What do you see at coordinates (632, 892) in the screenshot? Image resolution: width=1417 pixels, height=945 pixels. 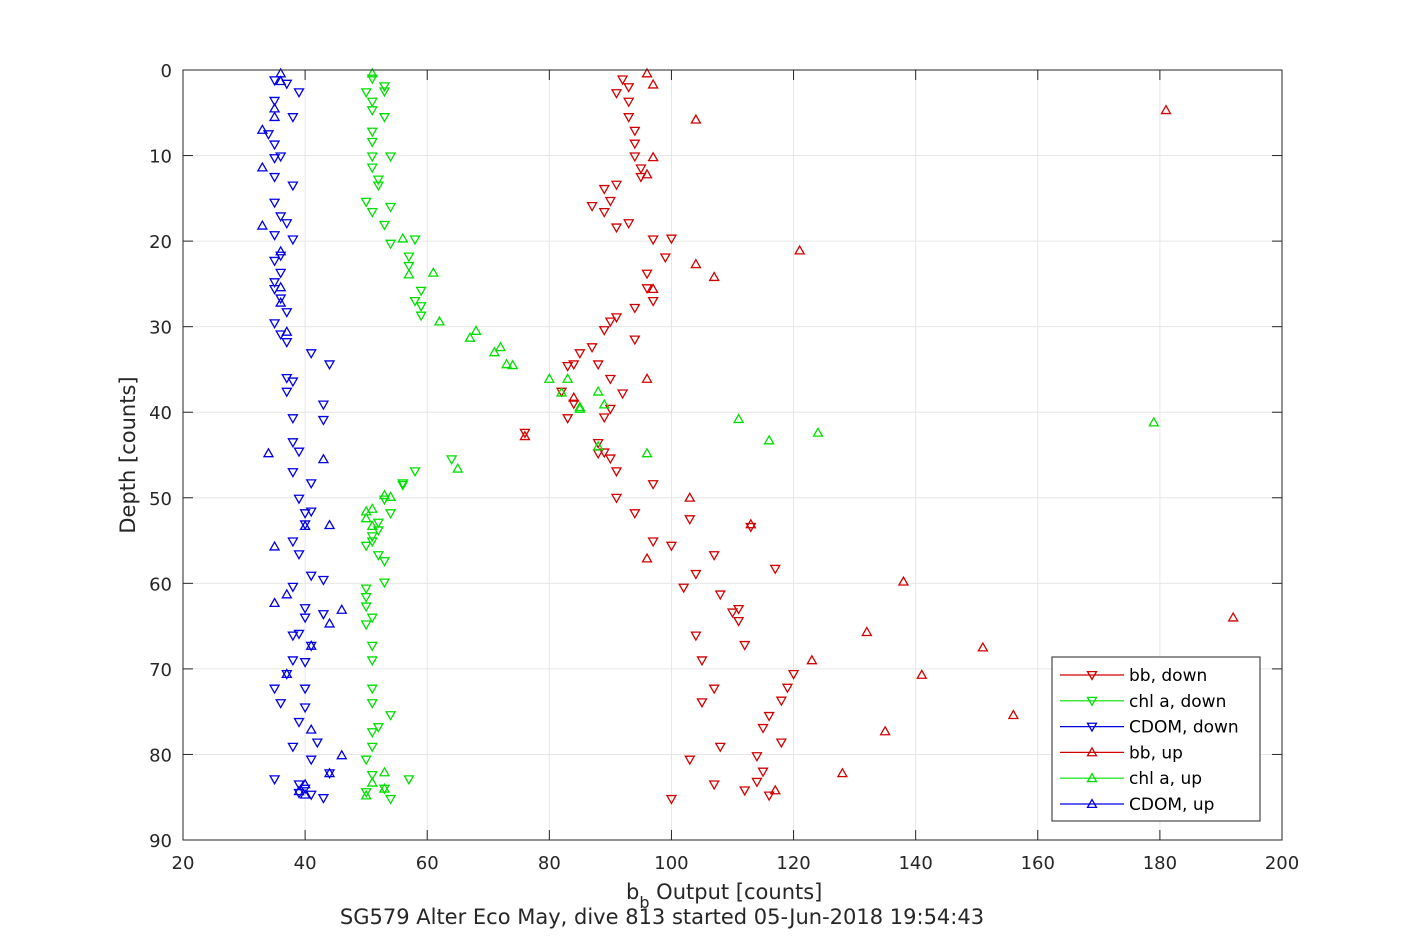 I see `x-axis-title-main: b` at bounding box center [632, 892].